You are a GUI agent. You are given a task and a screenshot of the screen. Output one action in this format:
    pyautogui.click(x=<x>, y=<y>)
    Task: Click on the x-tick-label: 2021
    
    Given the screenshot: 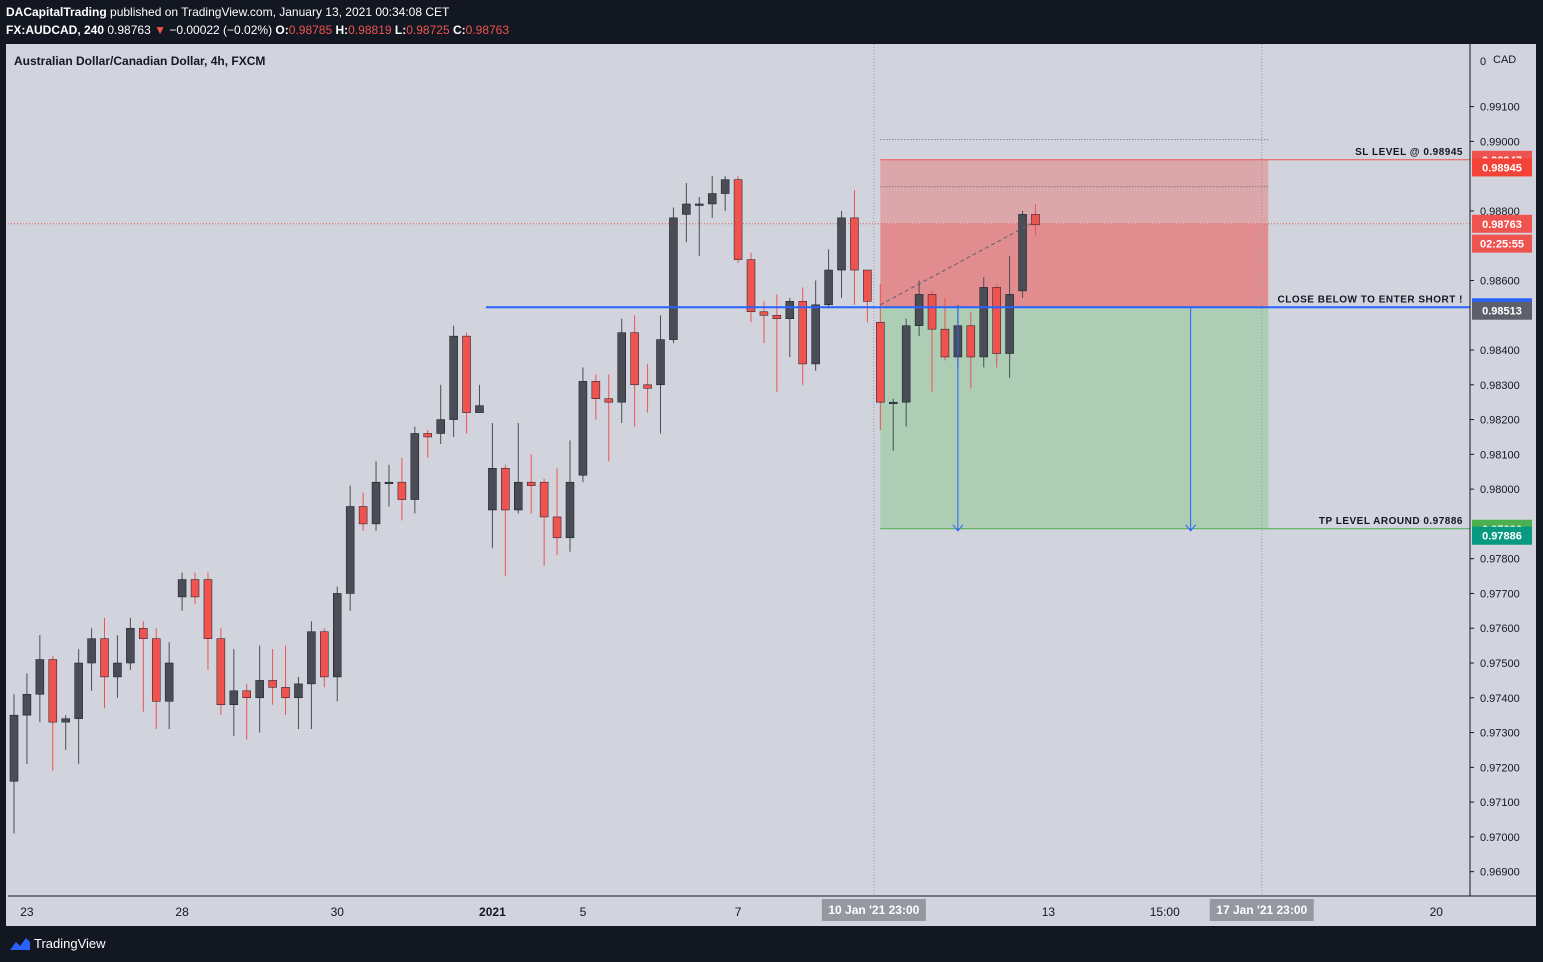 What is the action you would take?
    pyautogui.click(x=492, y=912)
    